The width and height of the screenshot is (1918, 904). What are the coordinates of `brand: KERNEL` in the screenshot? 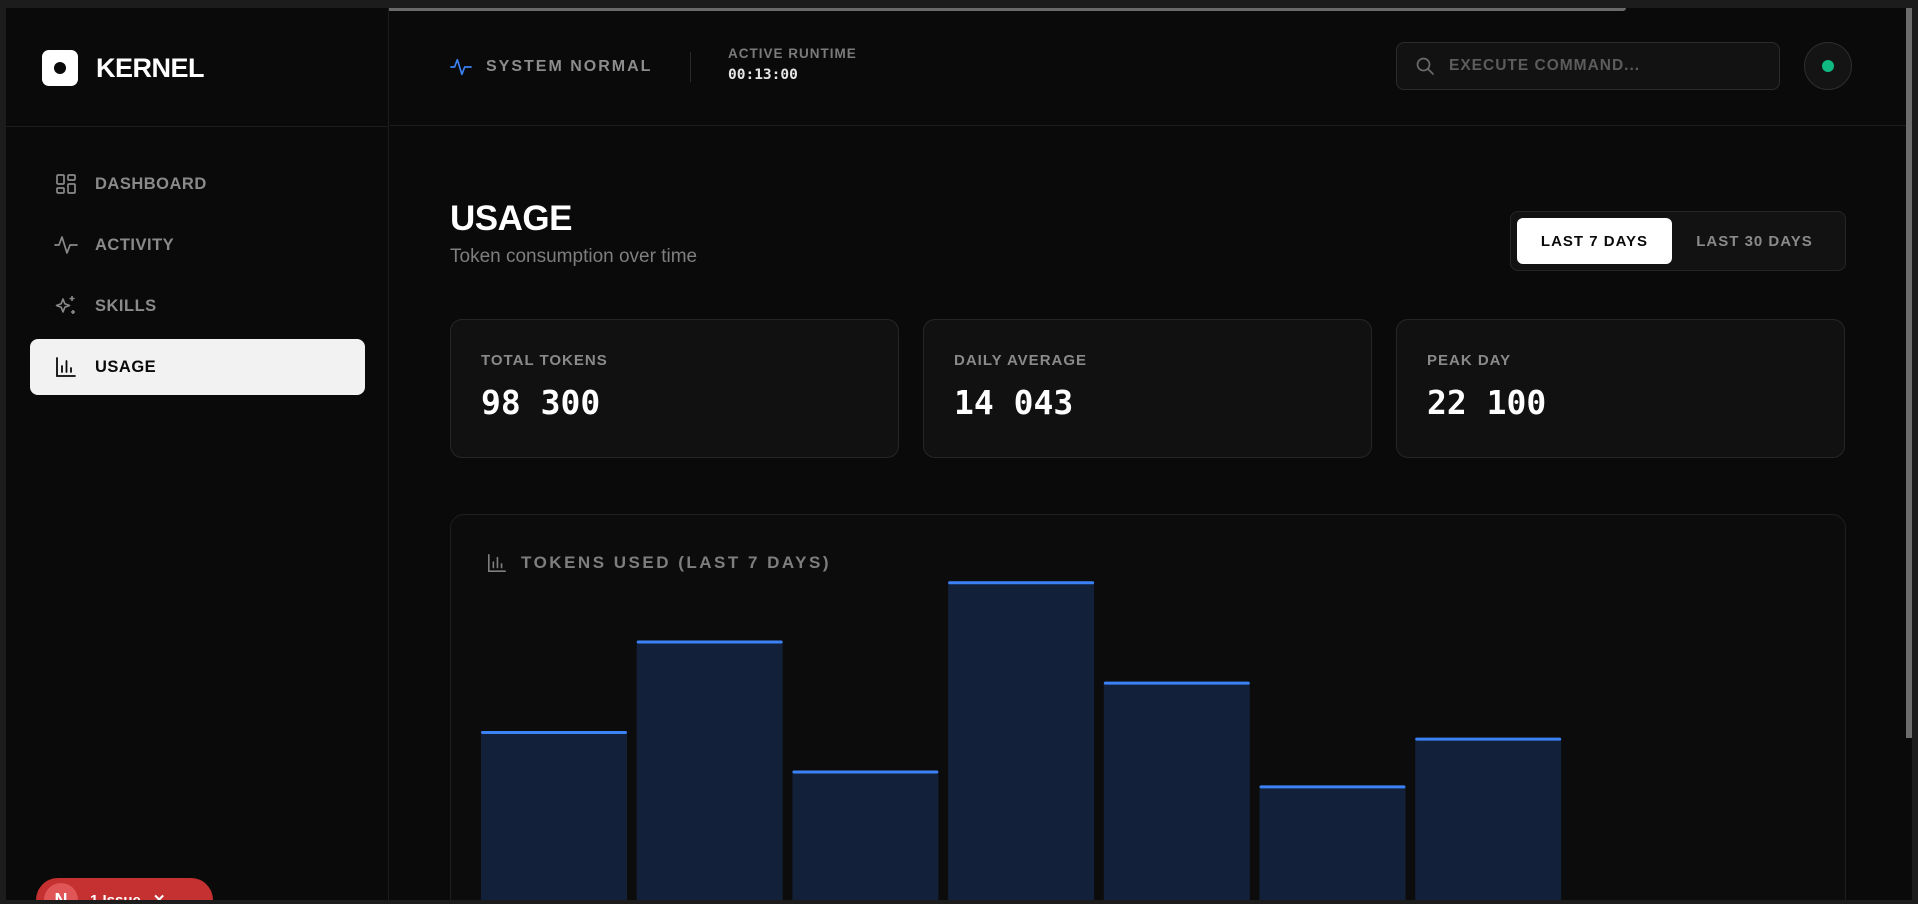 It's located at (123, 68).